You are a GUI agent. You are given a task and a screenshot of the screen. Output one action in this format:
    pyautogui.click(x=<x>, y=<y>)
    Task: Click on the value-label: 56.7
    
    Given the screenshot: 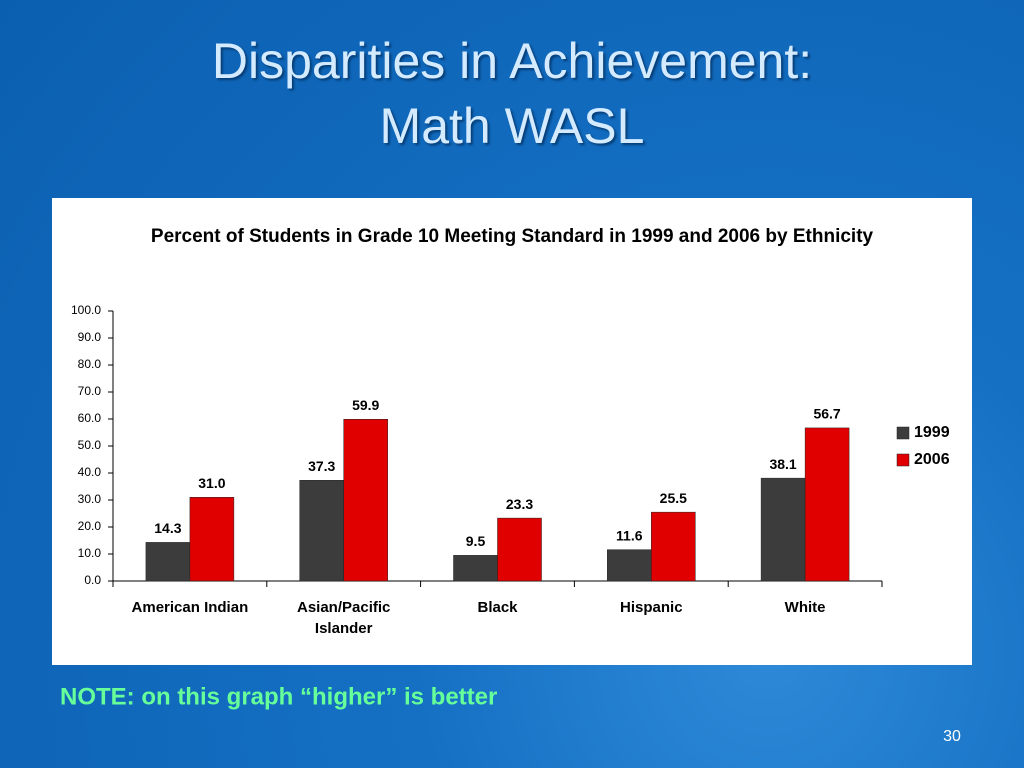 What is the action you would take?
    pyautogui.click(x=826, y=414)
    